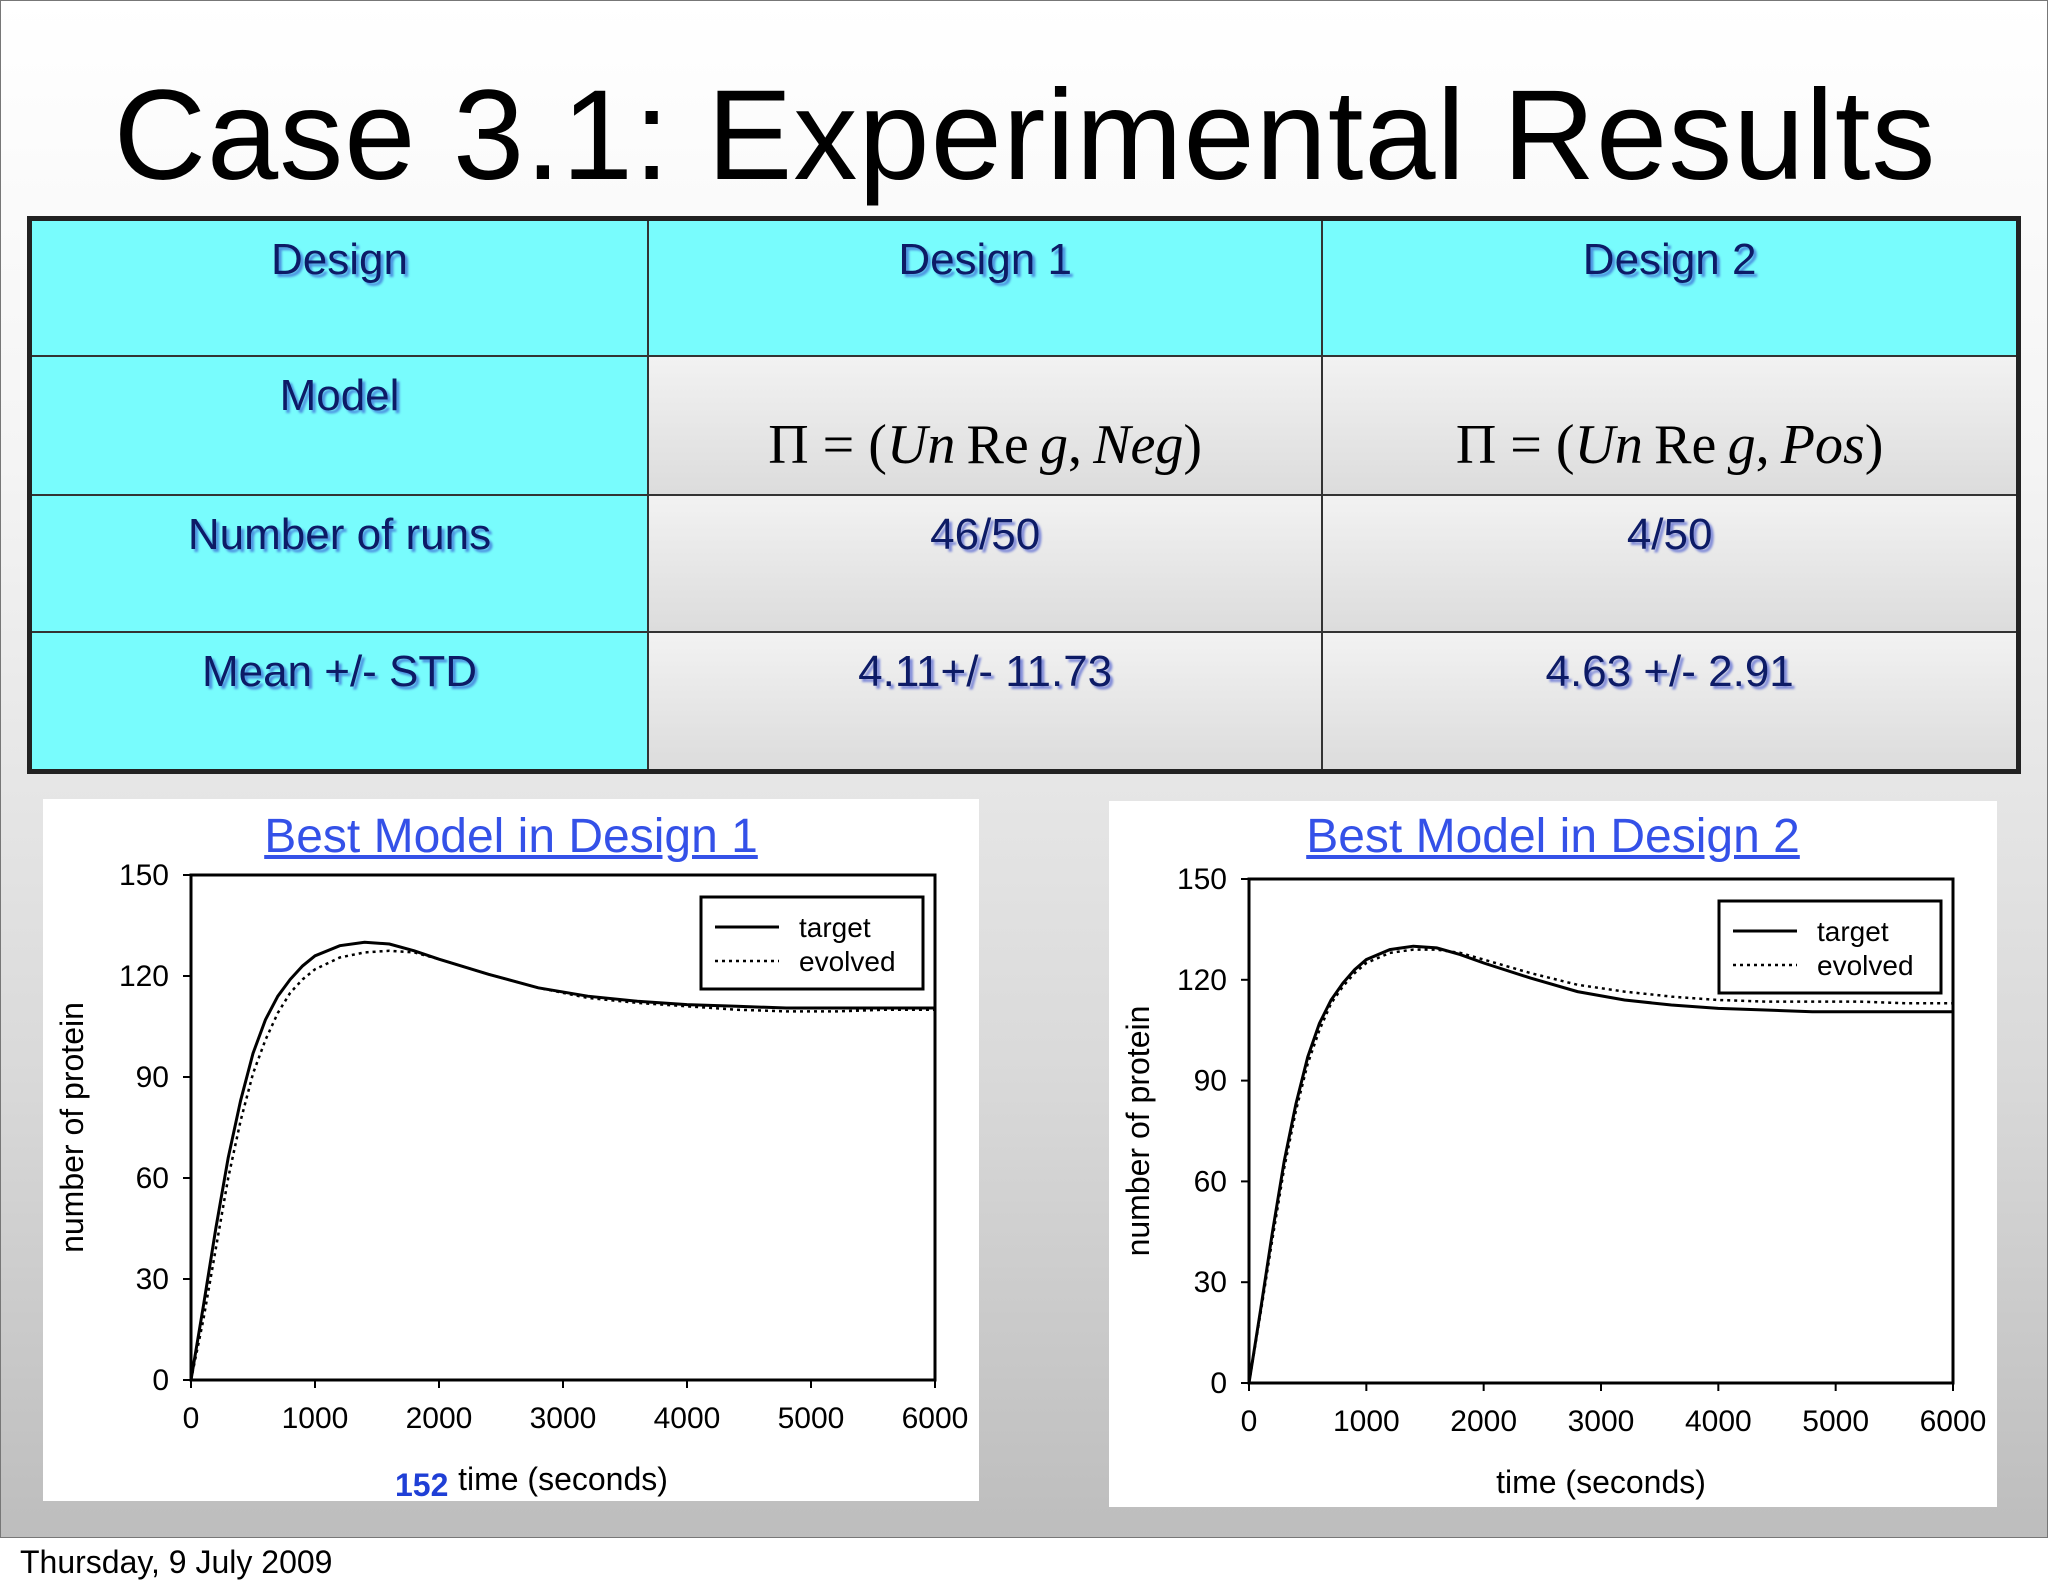 This screenshot has width=2048, height=1593. Describe the element at coordinates (422, 1485) in the screenshot. I see `slide-number: 152` at that location.